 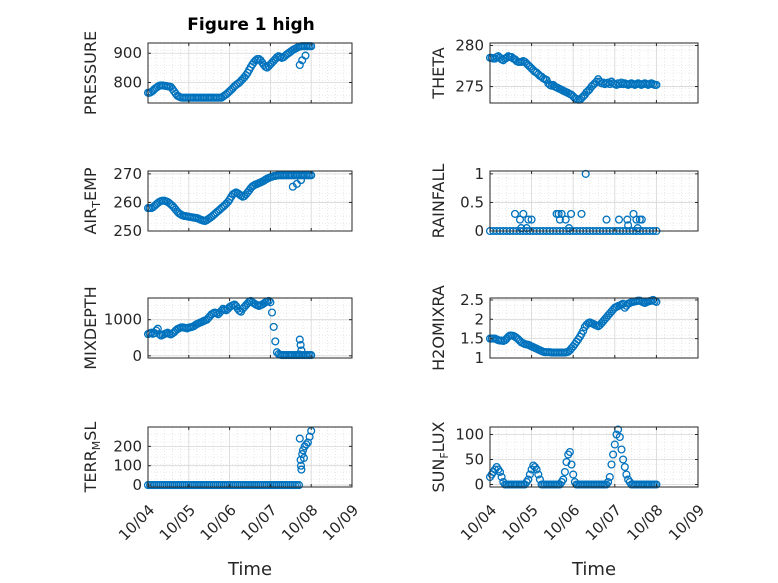 I want to click on y-axis-label: H2OMIXRA, so click(x=438, y=328).